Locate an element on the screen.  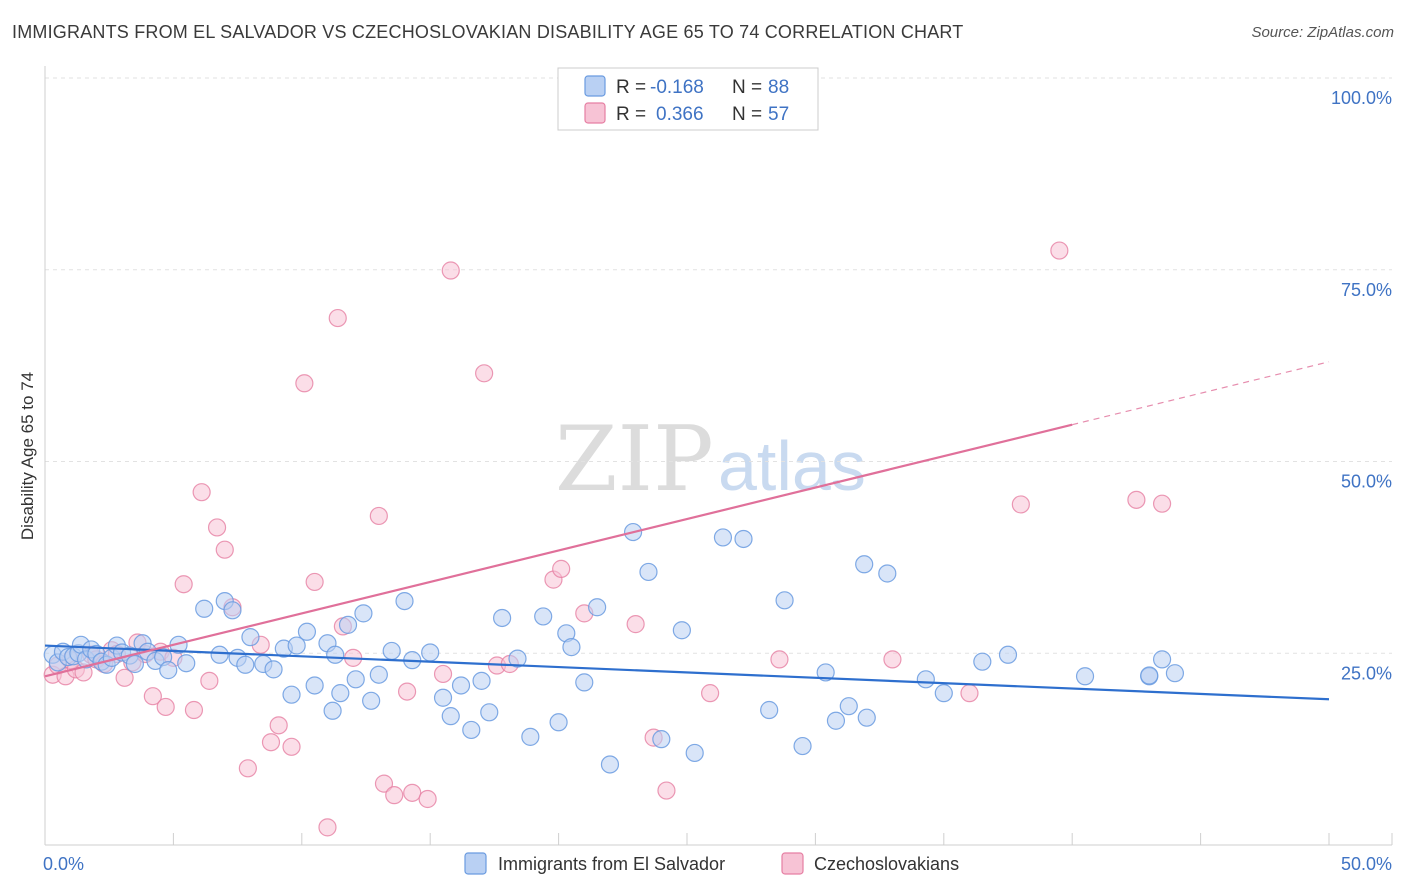
watermark-atlas: atlas is located at coordinates (792, 466).